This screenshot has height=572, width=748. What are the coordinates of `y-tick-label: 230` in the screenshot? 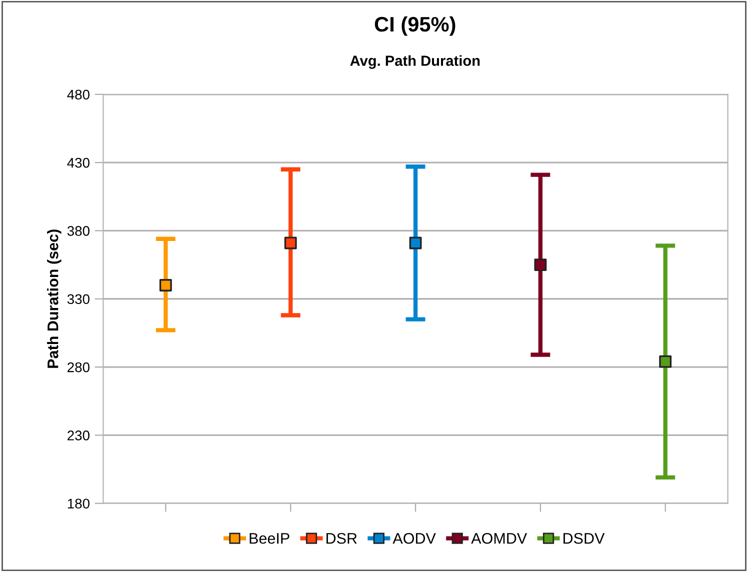 It's located at (79, 435).